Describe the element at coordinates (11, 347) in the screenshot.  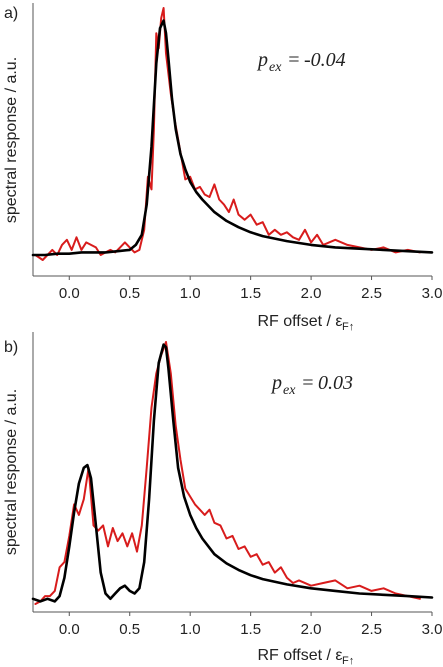
I see `panel-label: b)` at that location.